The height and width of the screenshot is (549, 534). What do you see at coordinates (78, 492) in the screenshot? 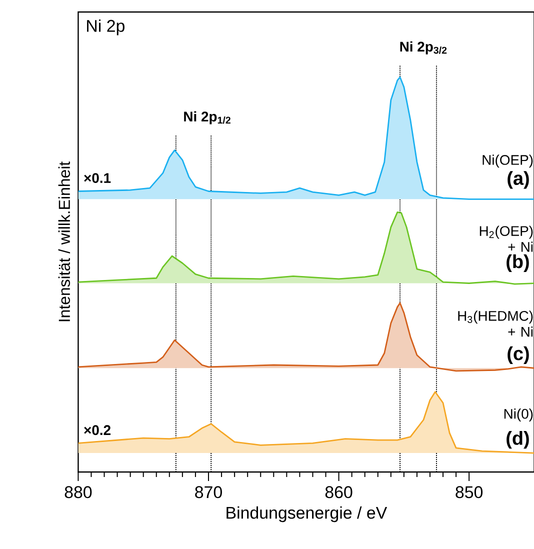
I see `x-tick-label: 880` at bounding box center [78, 492].